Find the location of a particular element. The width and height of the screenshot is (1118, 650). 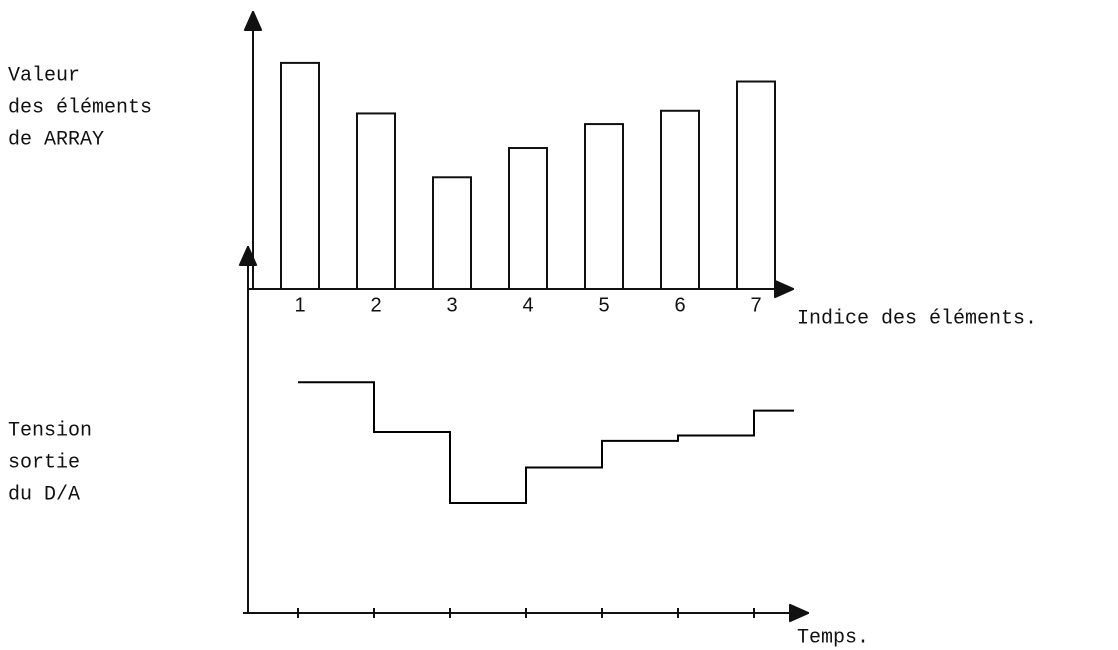

x-tick-label: 5 is located at coordinates (603, 305).